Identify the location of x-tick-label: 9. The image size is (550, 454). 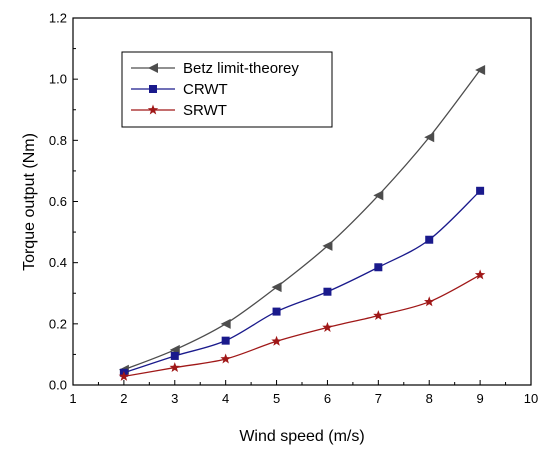
(479, 398).